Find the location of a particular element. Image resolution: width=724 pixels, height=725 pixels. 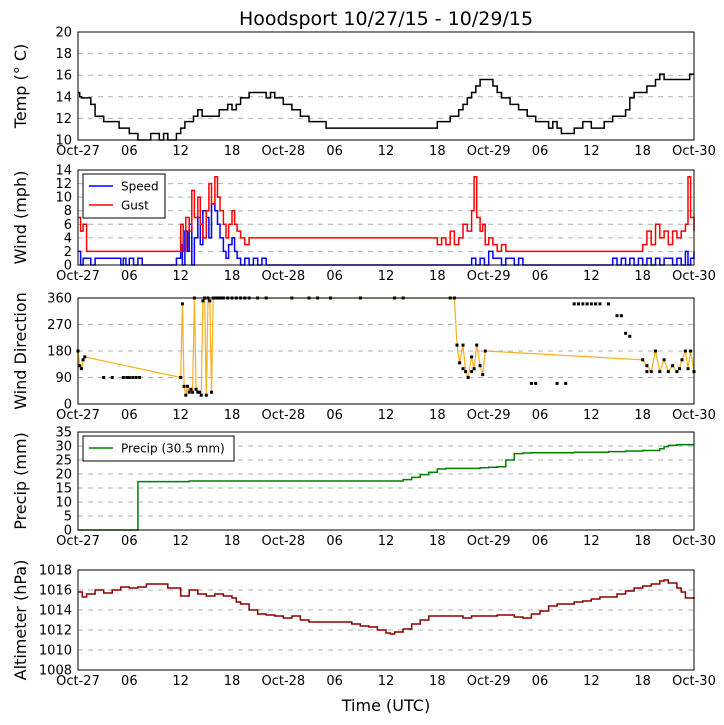

wind-xtick-label: Oct-28 is located at coordinates (283, 276).